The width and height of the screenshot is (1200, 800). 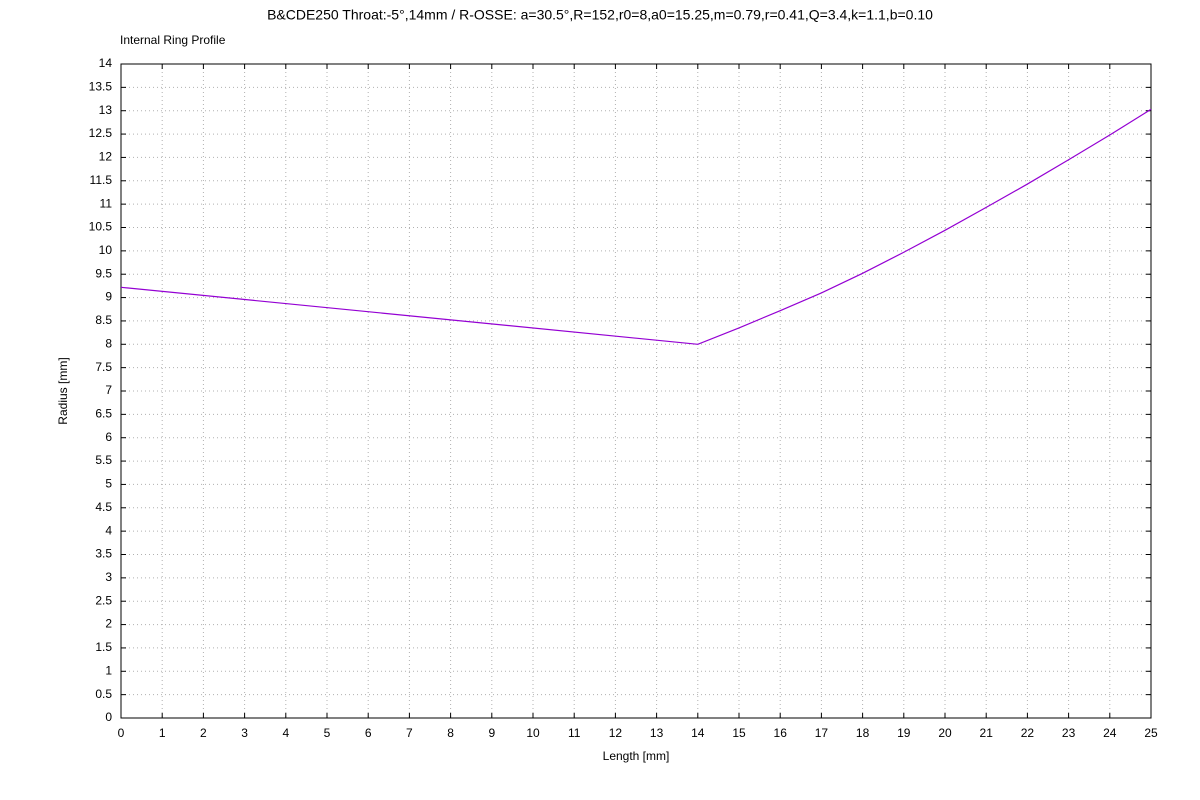 What do you see at coordinates (491, 733) in the screenshot?
I see `x-tick-label: 9` at bounding box center [491, 733].